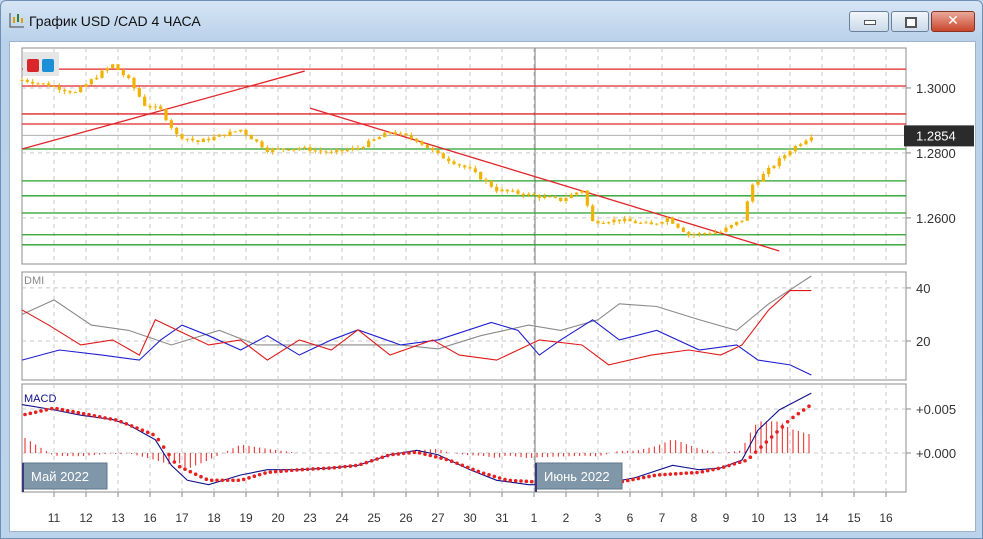 The width and height of the screenshot is (983, 539). I want to click on x-tick-label: 2, so click(566, 518).